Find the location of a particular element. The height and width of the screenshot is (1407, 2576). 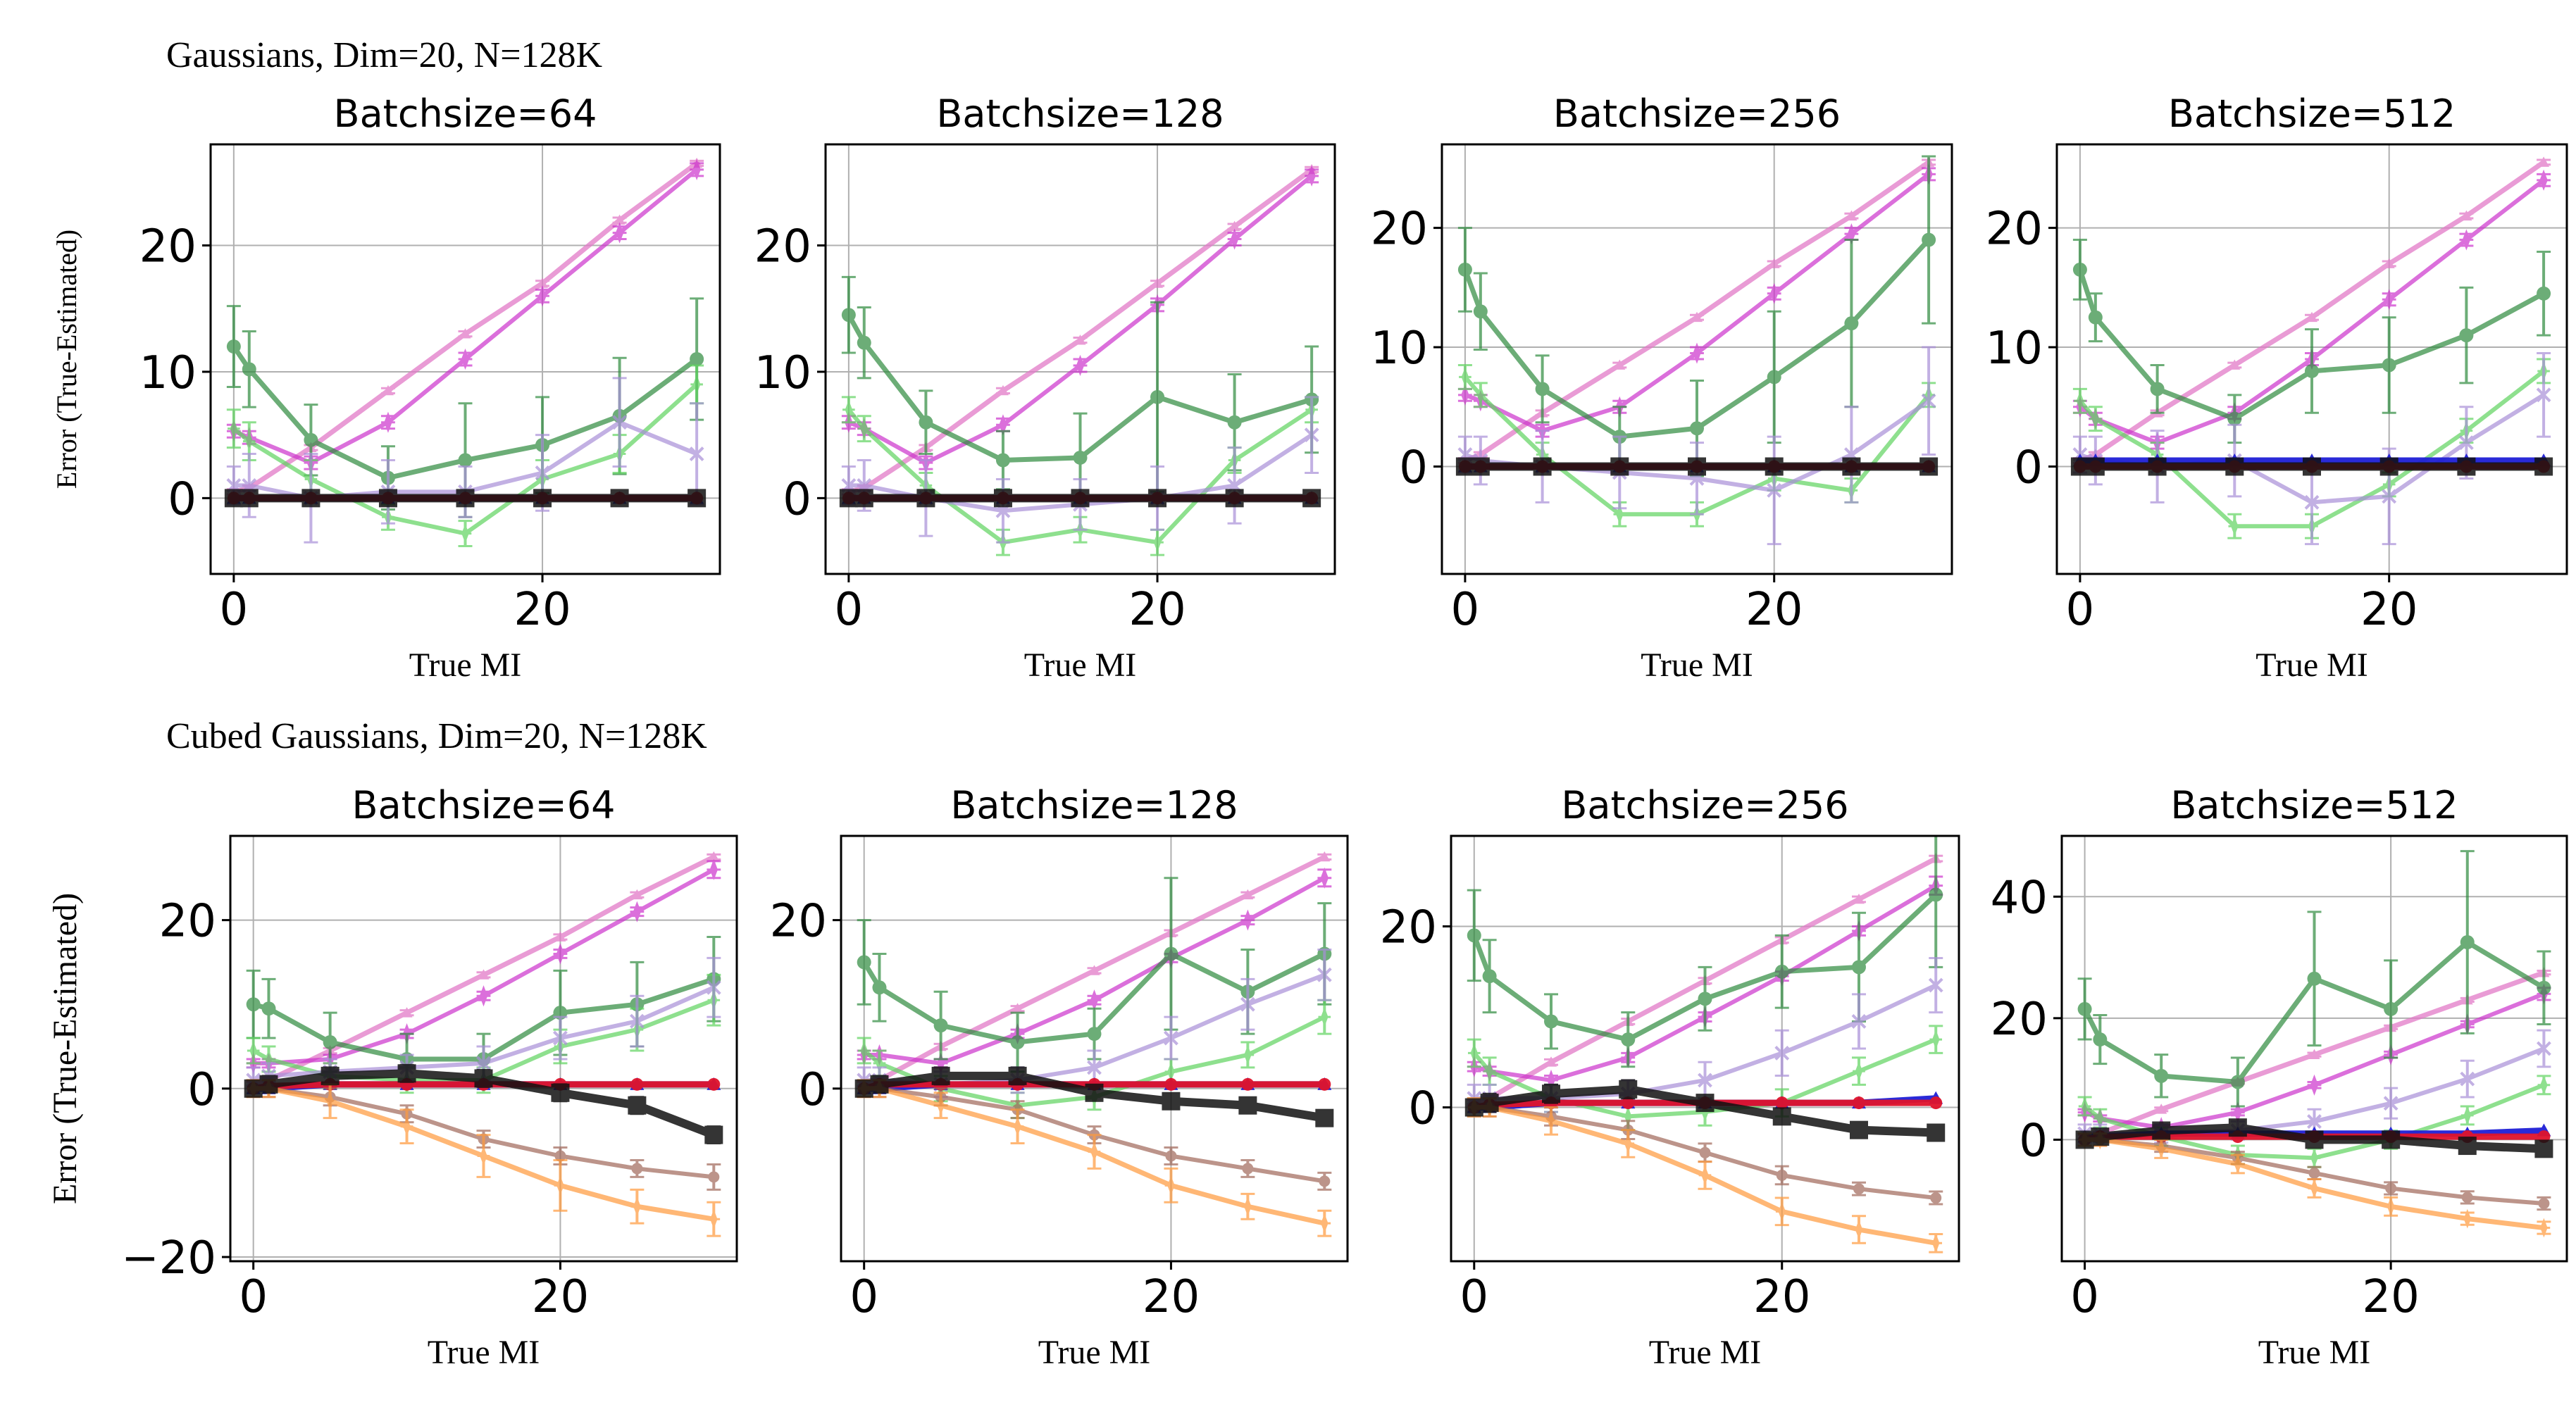

y-tick-label: −20 is located at coordinates (168, 1258).